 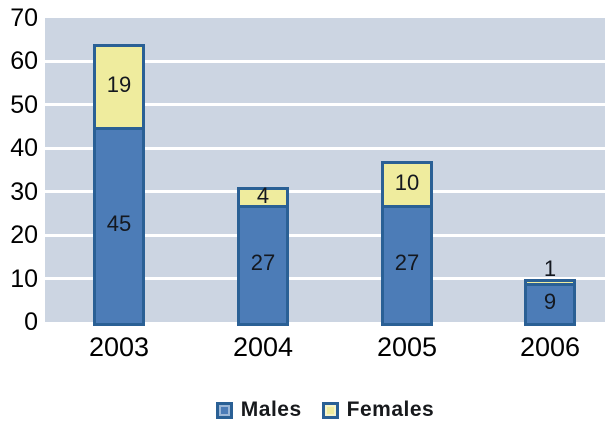 I want to click on bar-segment-females-2005, so click(x=407, y=183).